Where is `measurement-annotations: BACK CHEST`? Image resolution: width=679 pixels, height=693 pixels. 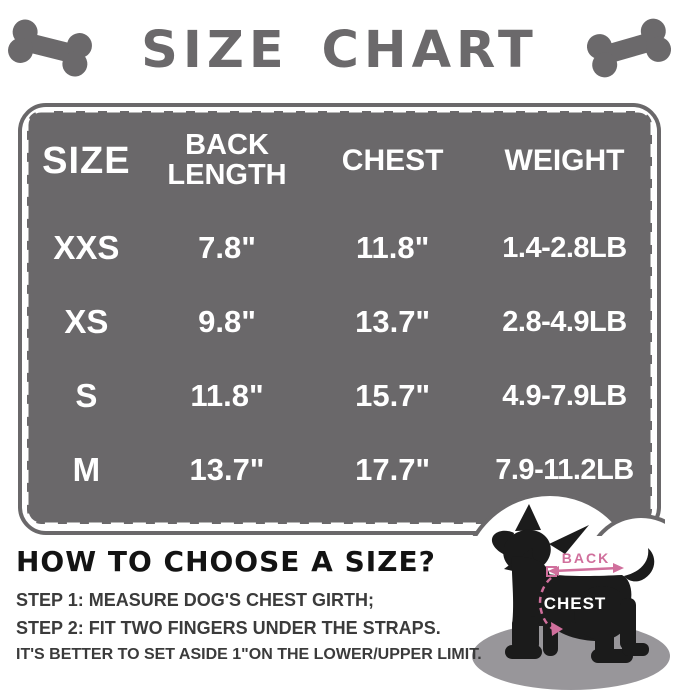
measurement-annotations: BACK CHEST is located at coordinates (581, 593).